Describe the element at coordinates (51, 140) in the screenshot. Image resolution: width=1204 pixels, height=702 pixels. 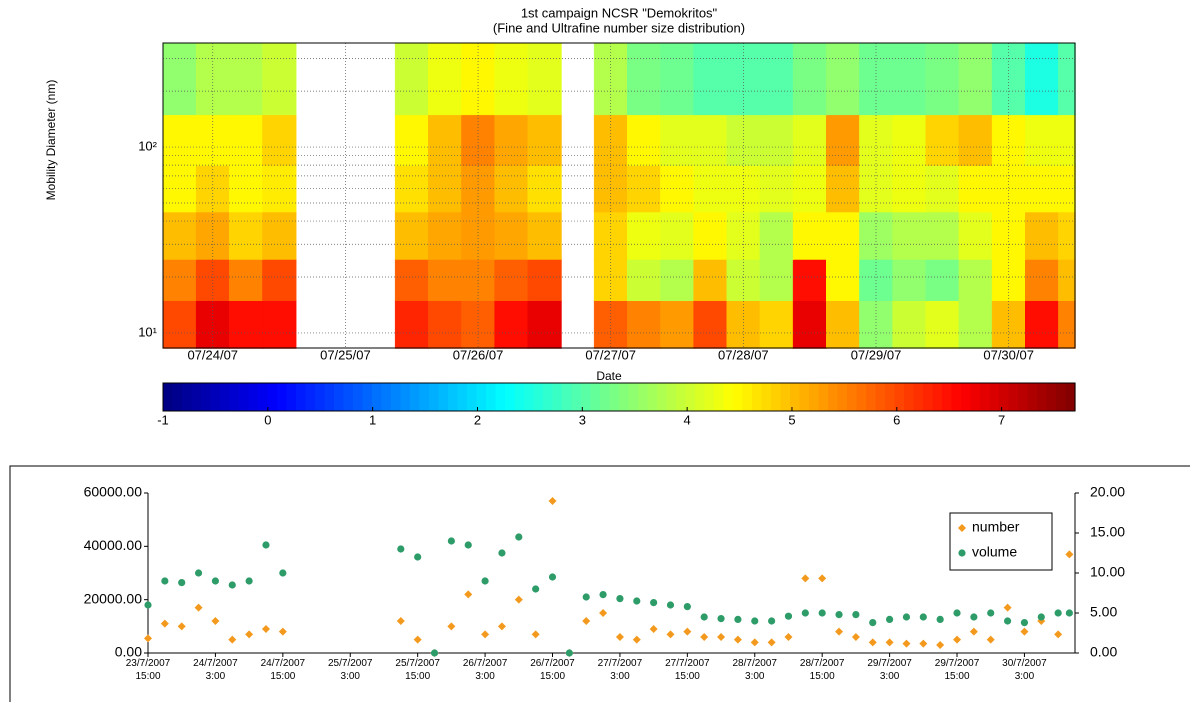
I see `y-axis-label: Mobility Diameter (nm)` at that location.